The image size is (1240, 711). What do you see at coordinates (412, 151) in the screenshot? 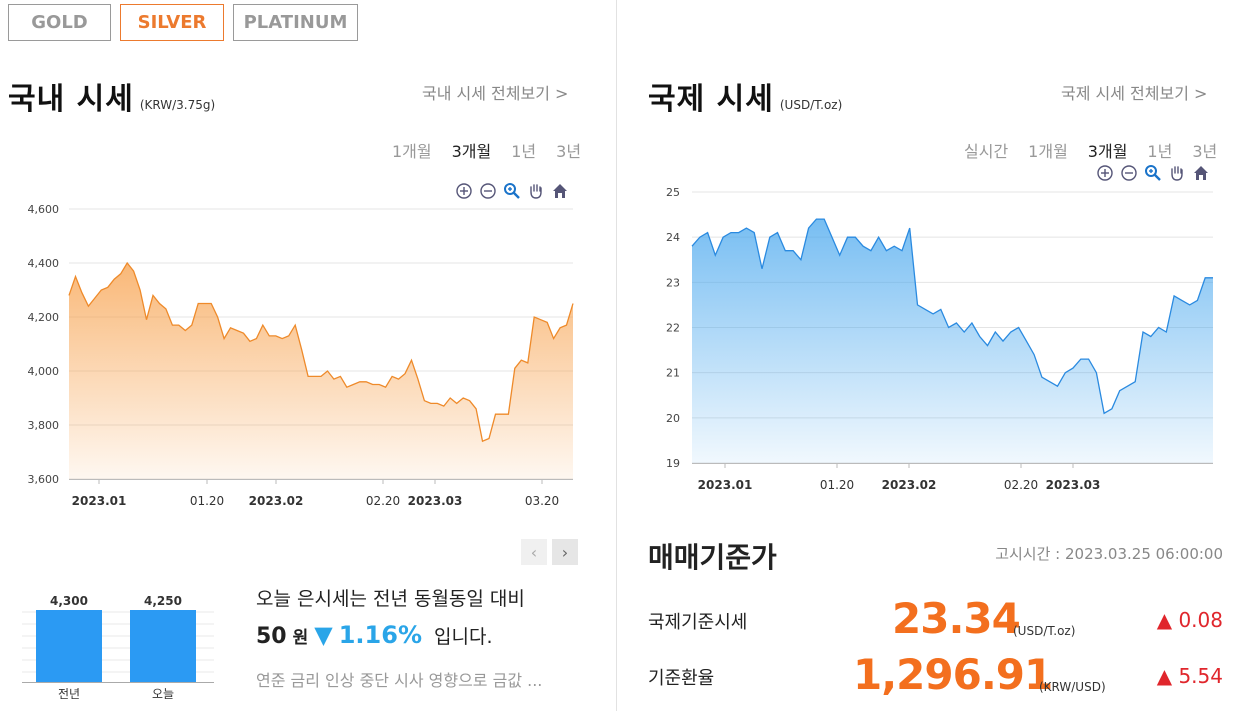
I see `period-domestic-0: 1개월` at bounding box center [412, 151].